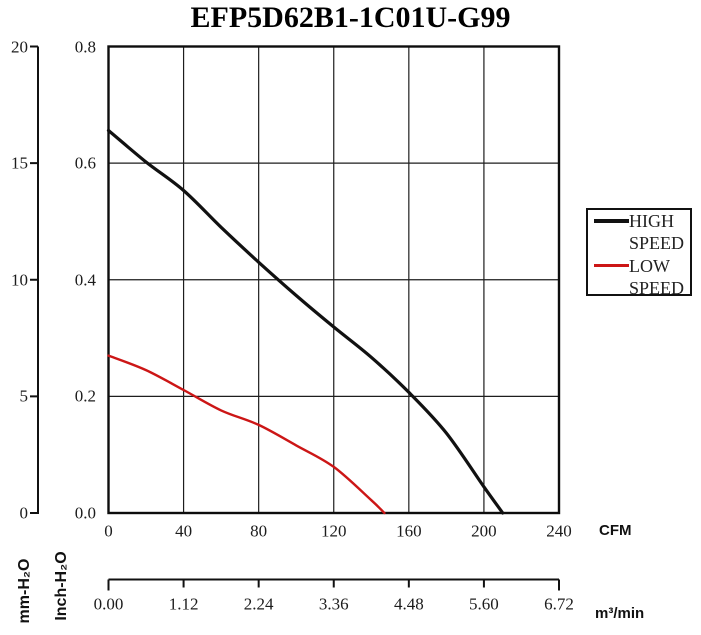 This screenshot has width=701, height=635. I want to click on cfm-tick-label: 200, so click(484, 531).